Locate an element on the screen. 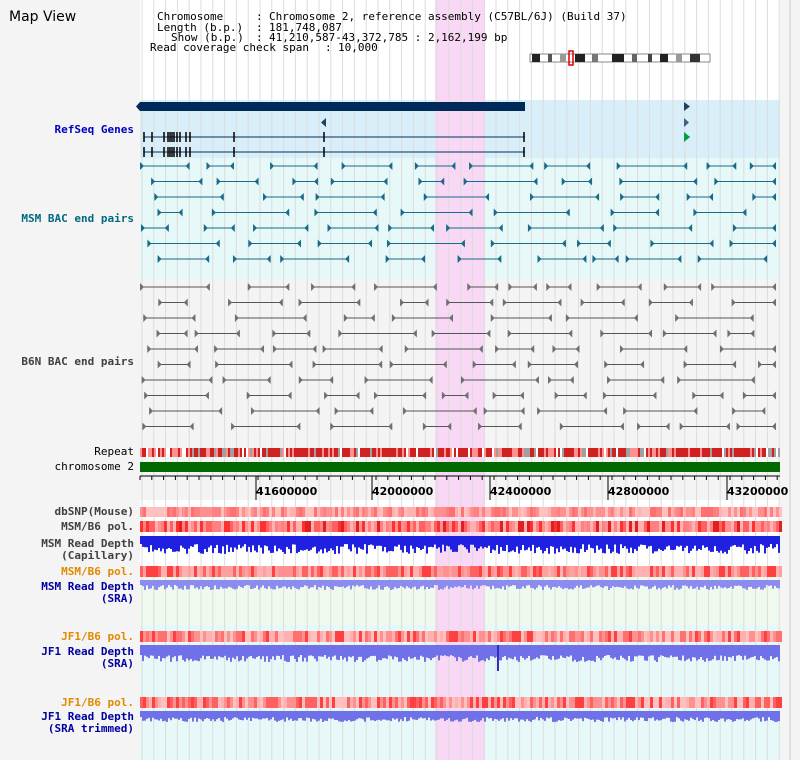 Image resolution: width=800 pixels, height=760 pixels. track-label-dbsnp: dbSNP(Mouse) is located at coordinates (94, 511).